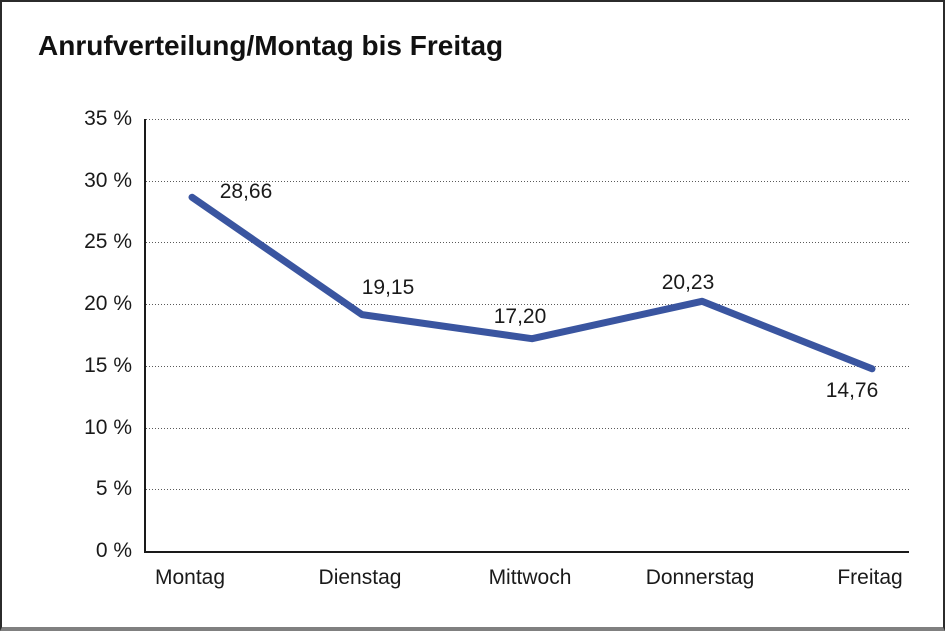 The height and width of the screenshot is (631, 945). What do you see at coordinates (108, 242) in the screenshot?
I see `y-tick-label: 25 %` at bounding box center [108, 242].